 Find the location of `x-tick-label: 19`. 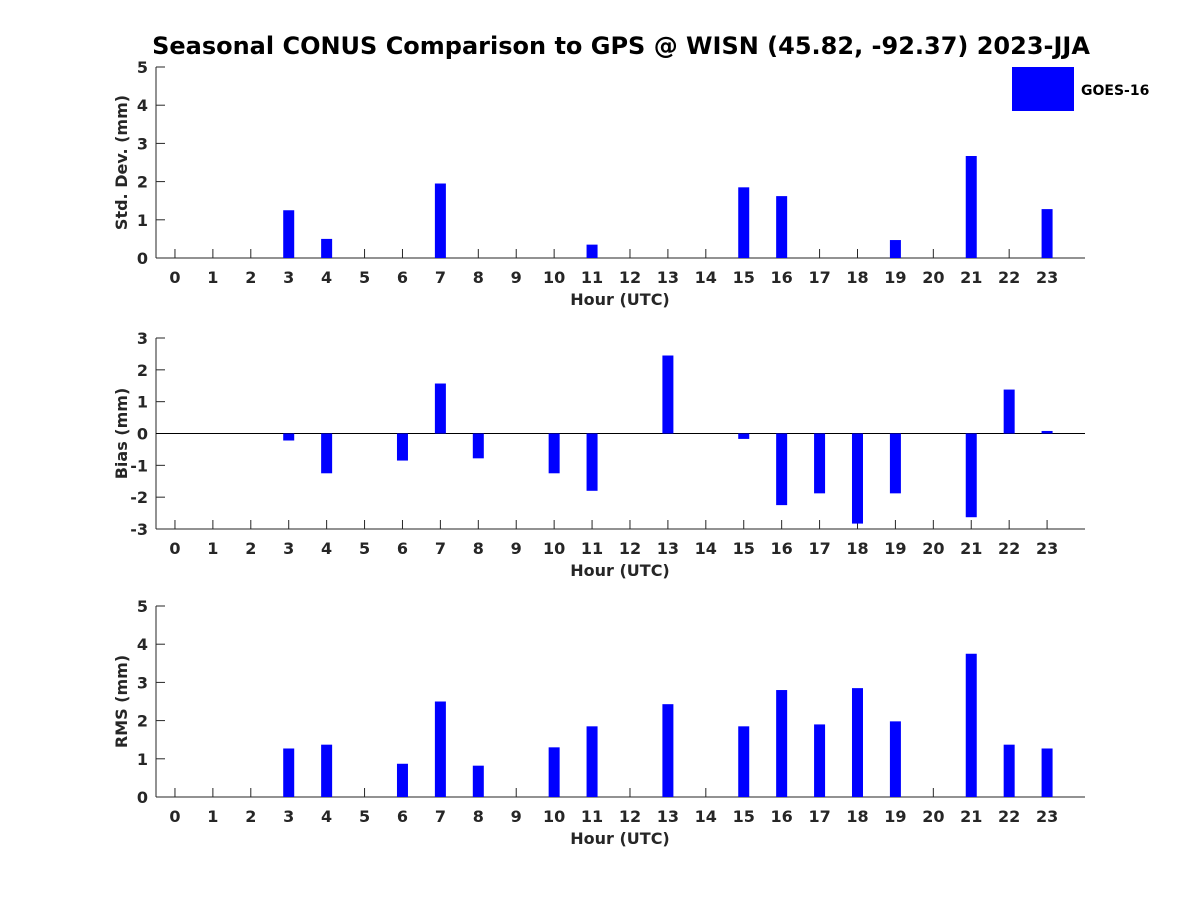

x-tick-label: 19 is located at coordinates (895, 816).